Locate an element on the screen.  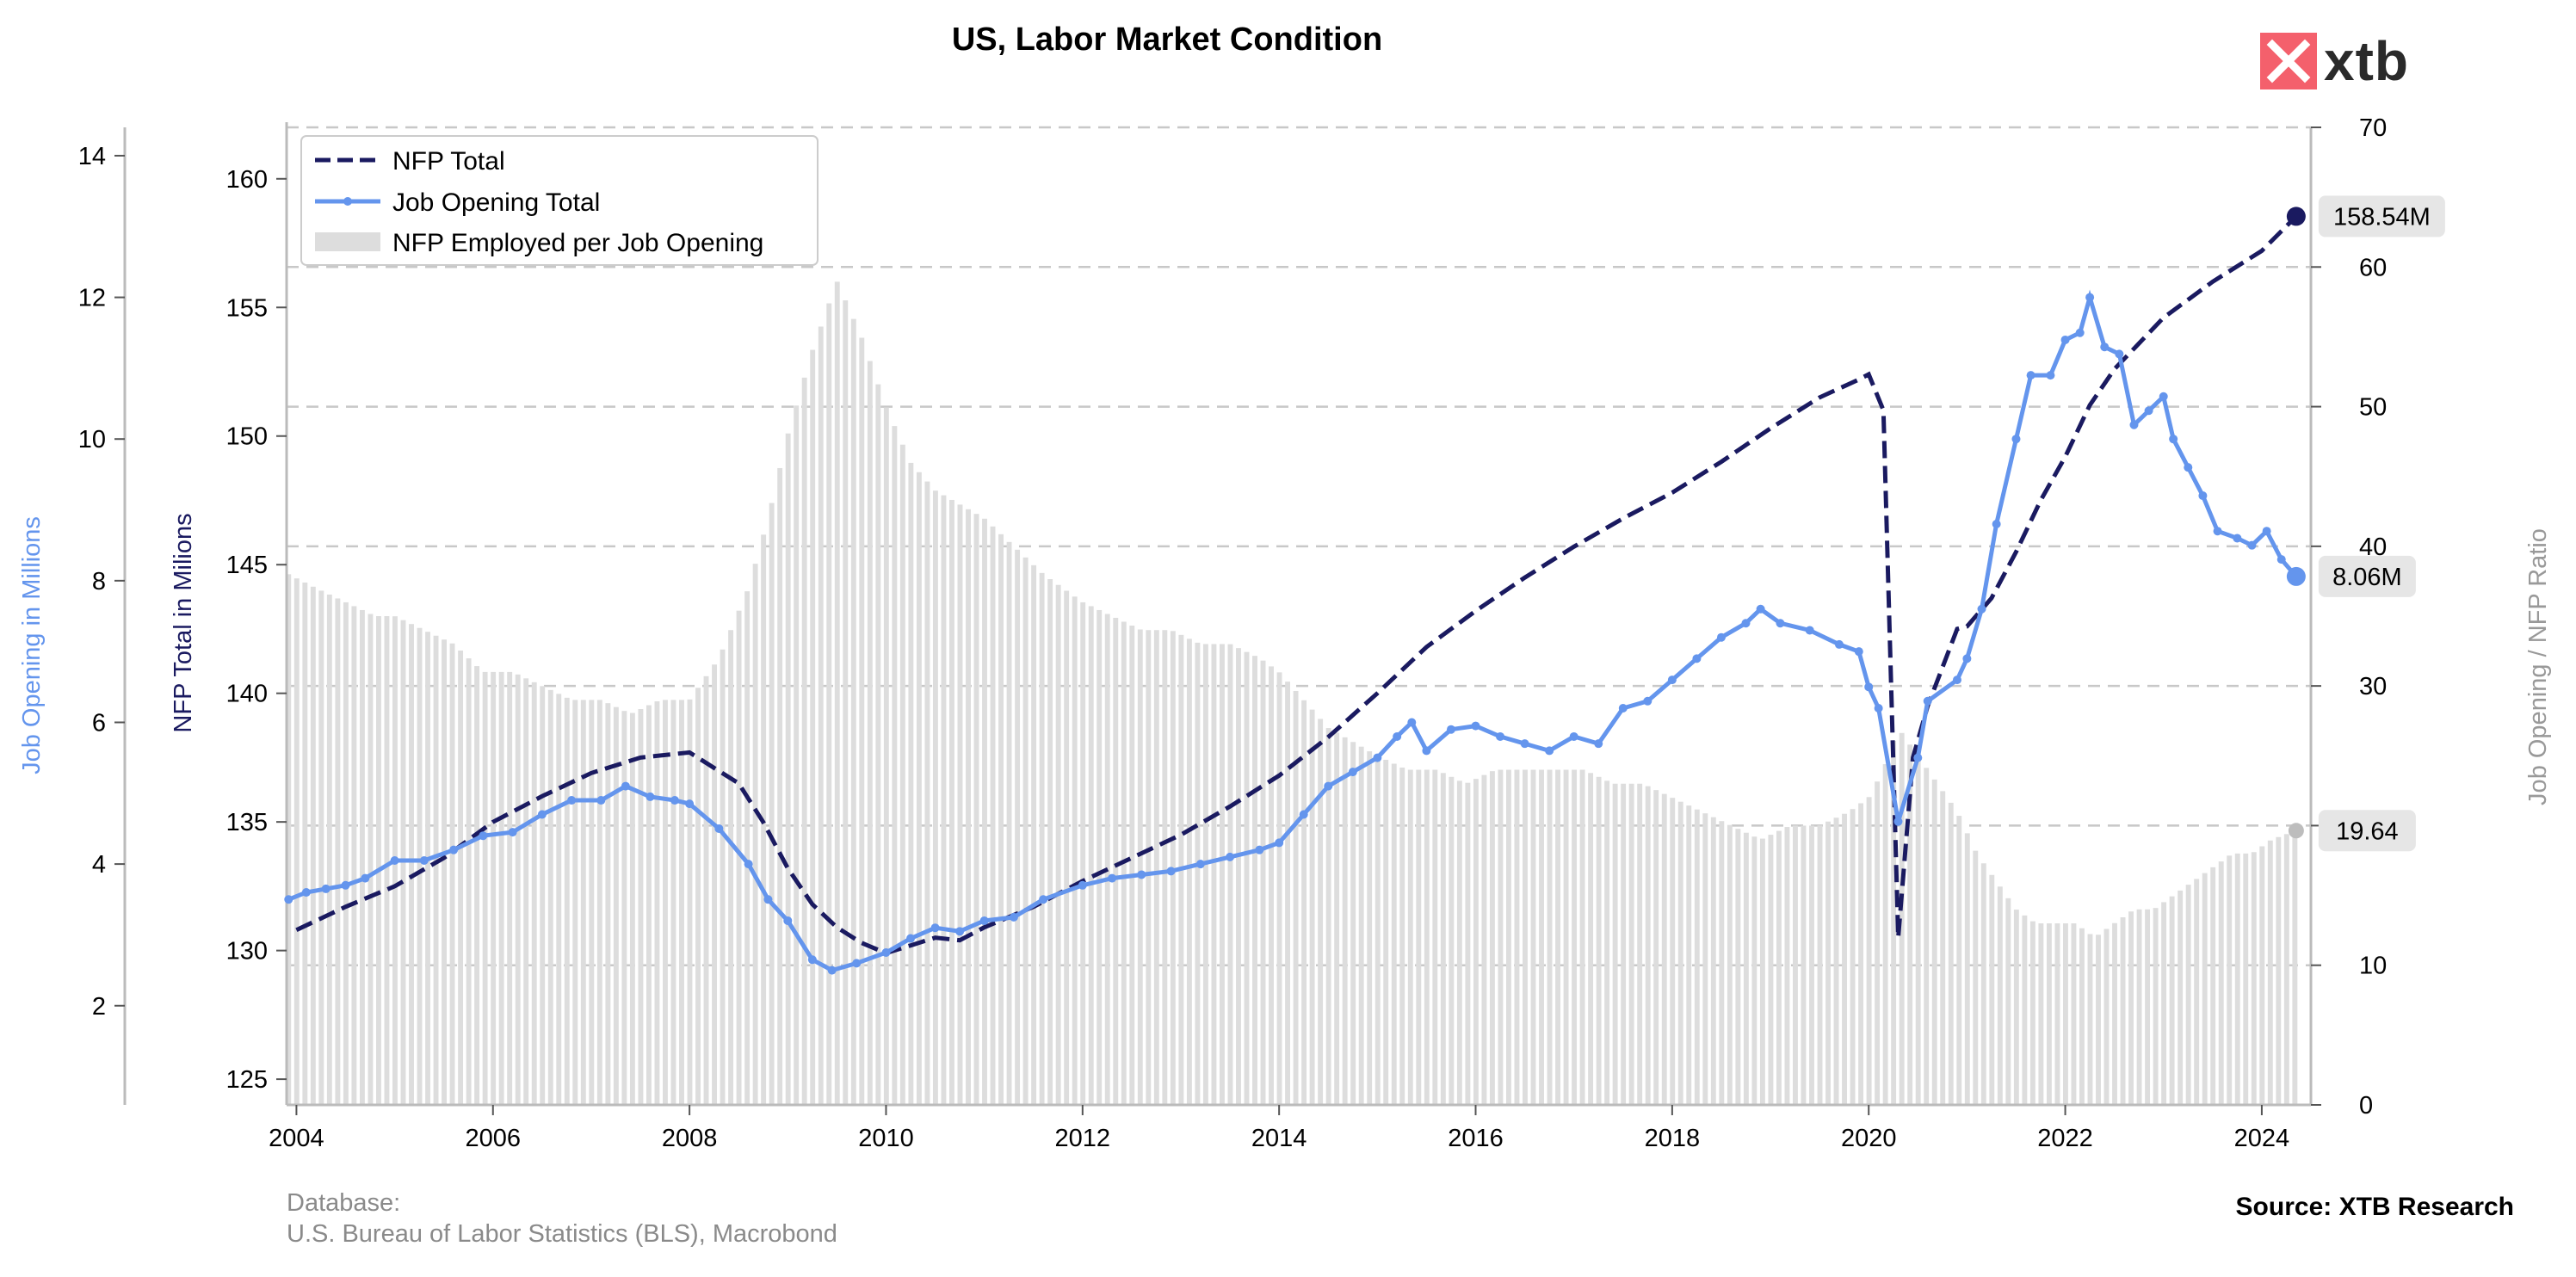
left-outer-tick-label: 4 is located at coordinates (99, 865).